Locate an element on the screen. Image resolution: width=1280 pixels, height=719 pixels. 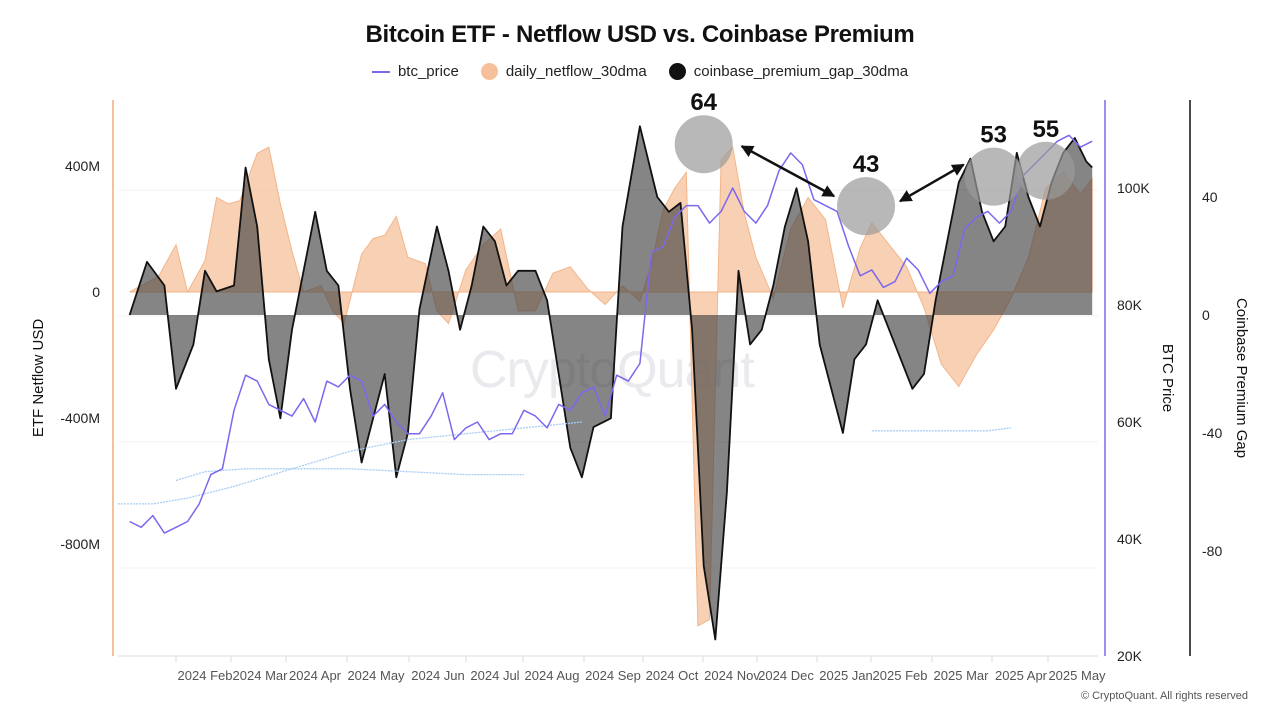
moving-average-layer is located at coordinates (565, 463).